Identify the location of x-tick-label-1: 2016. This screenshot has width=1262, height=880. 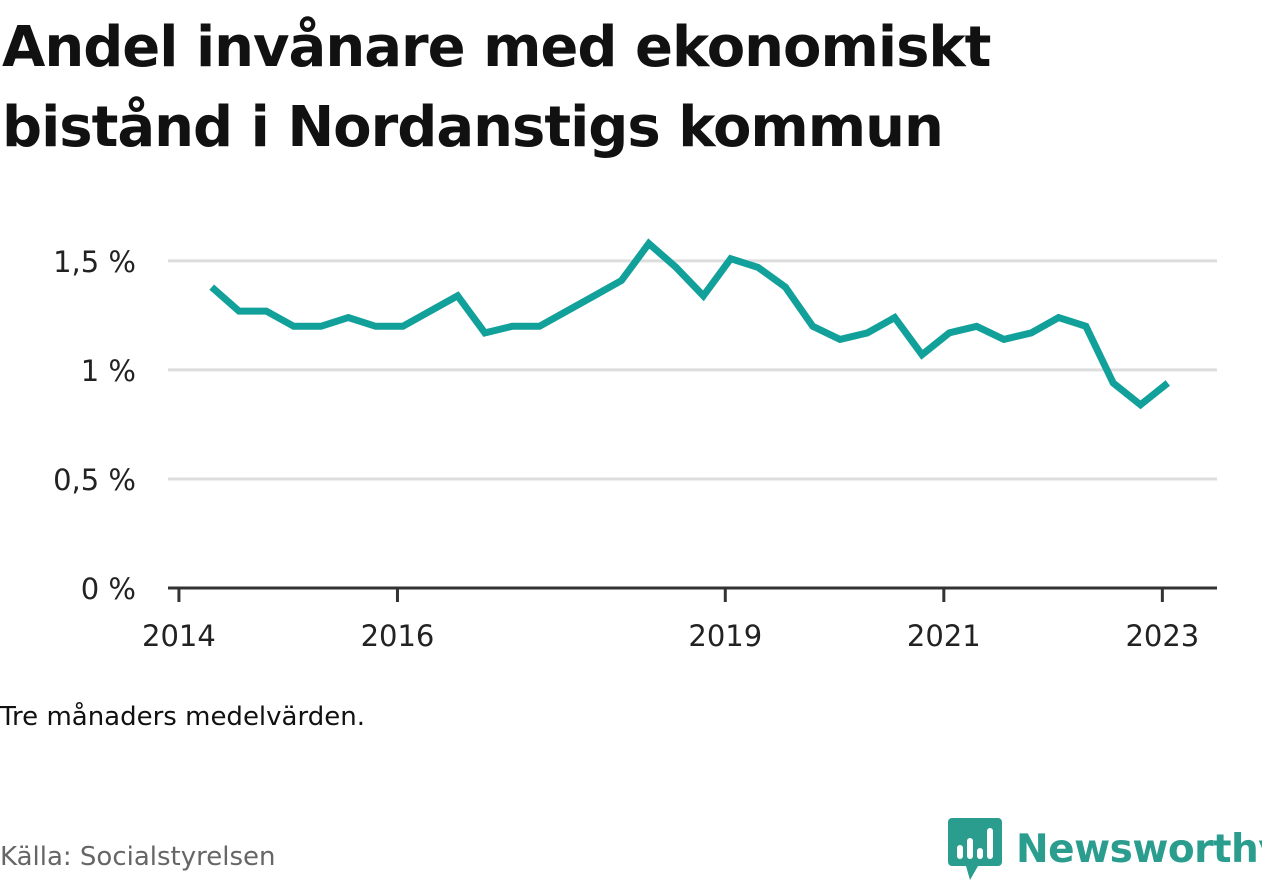
(398, 636).